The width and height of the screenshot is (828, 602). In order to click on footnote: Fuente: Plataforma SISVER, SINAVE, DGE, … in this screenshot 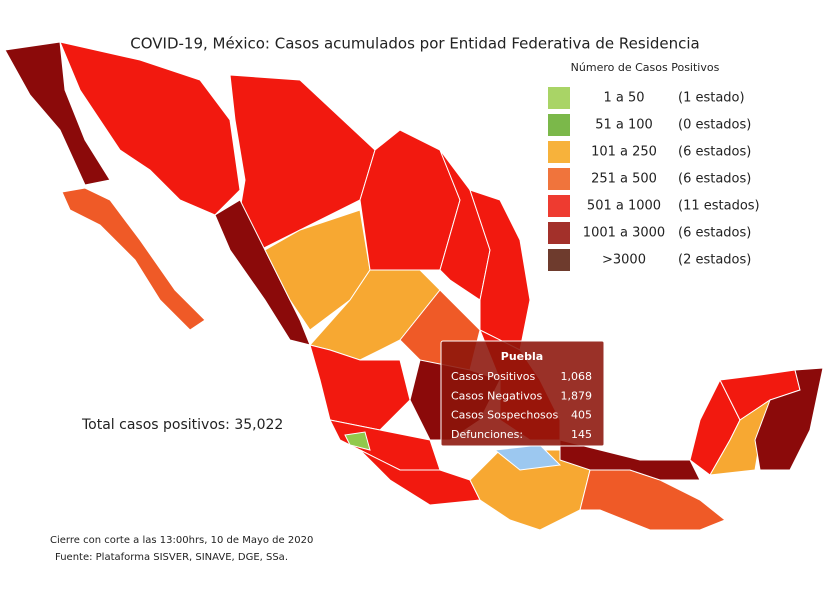, I will do `click(171, 557)`.